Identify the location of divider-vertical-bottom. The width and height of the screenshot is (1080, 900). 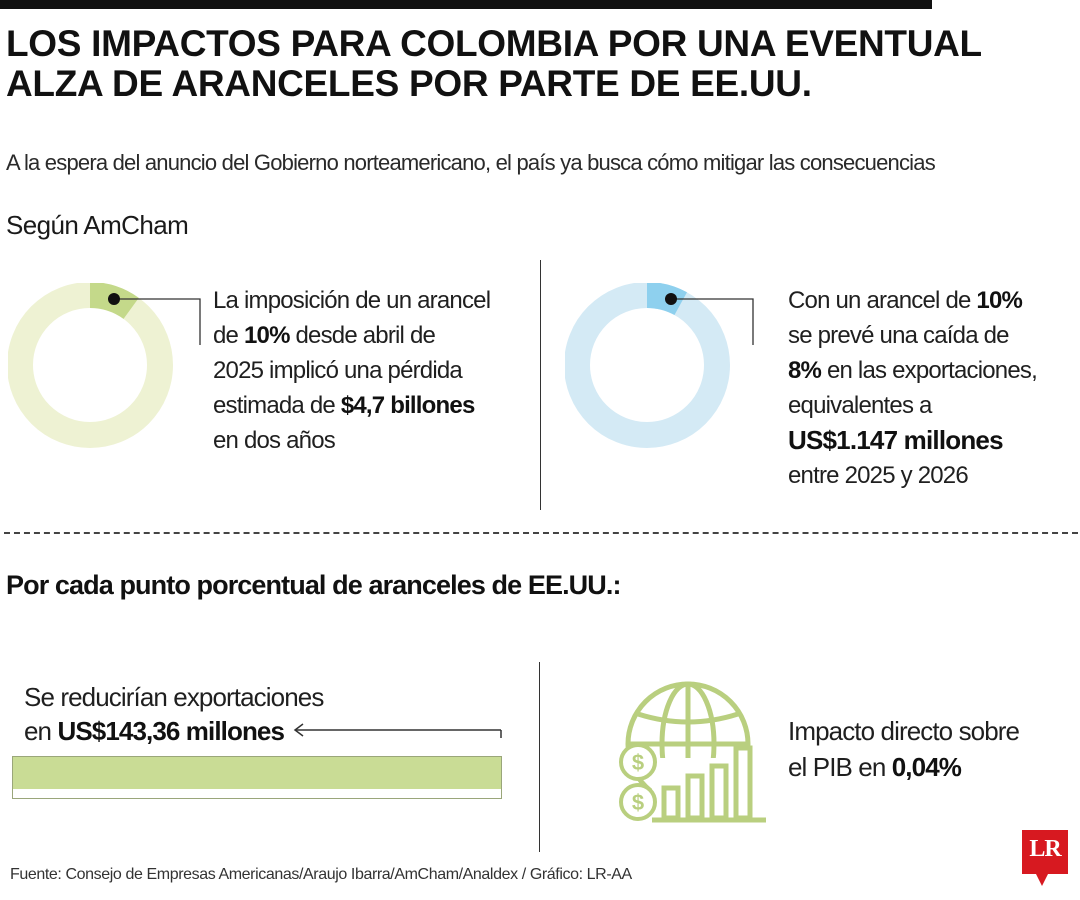
(539, 757).